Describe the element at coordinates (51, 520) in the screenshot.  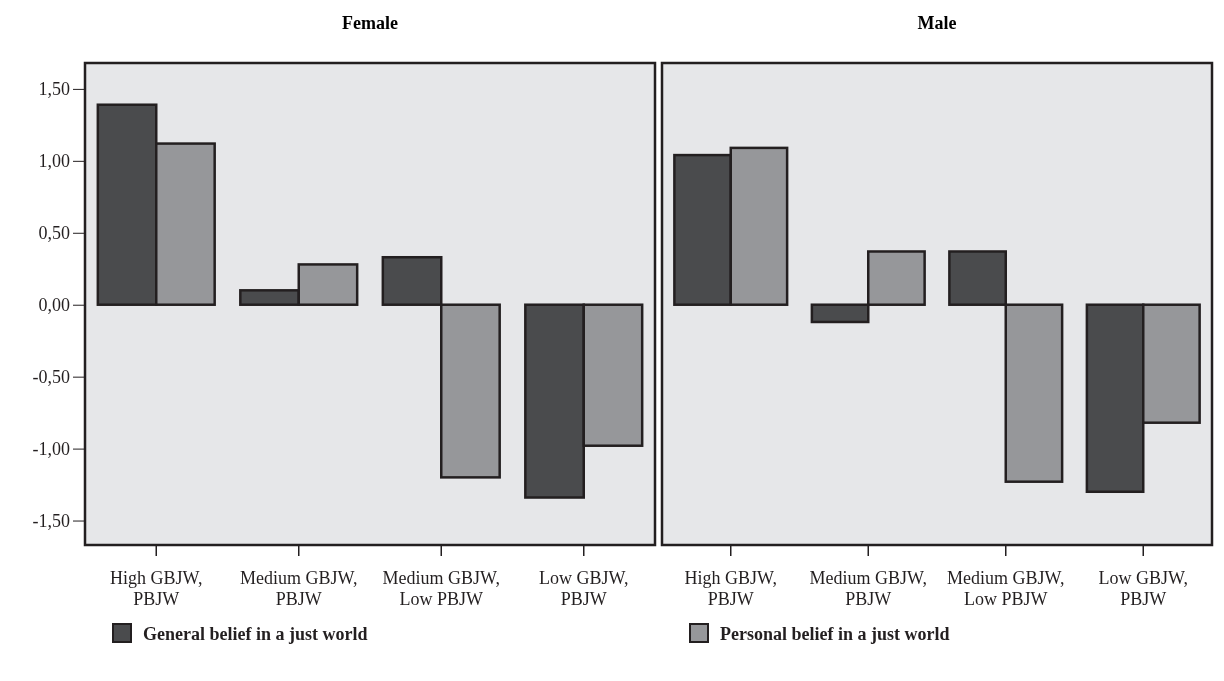
I see `y-tick-label: -1,50` at that location.